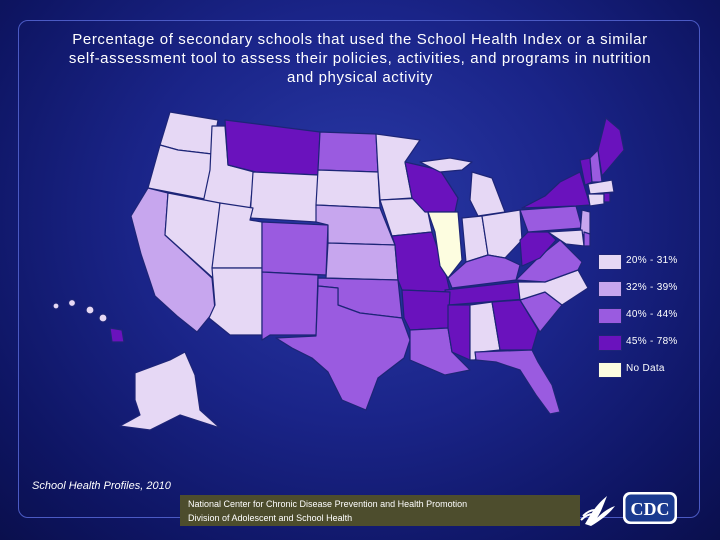  I want to click on state-alaska, so click(170, 391).